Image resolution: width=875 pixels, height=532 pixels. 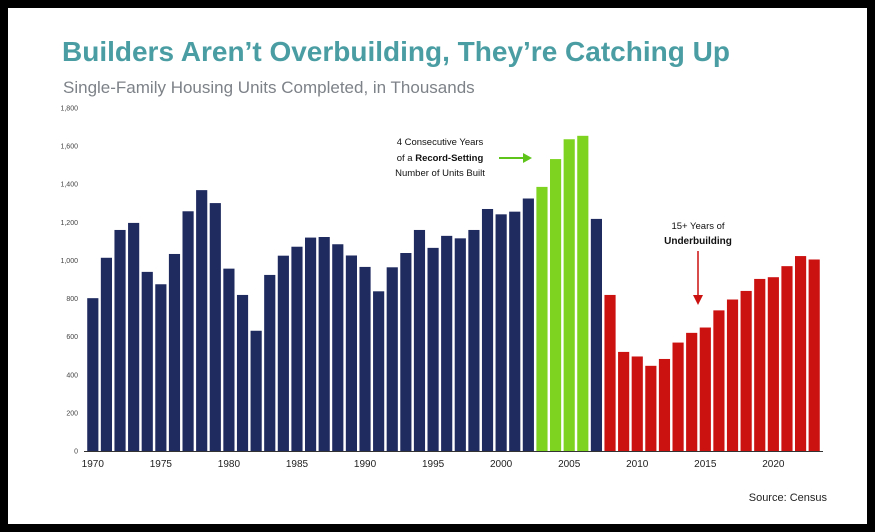 What do you see at coordinates (698, 241) in the screenshot?
I see `under-annotation-line2: Underbuilding` at bounding box center [698, 241].